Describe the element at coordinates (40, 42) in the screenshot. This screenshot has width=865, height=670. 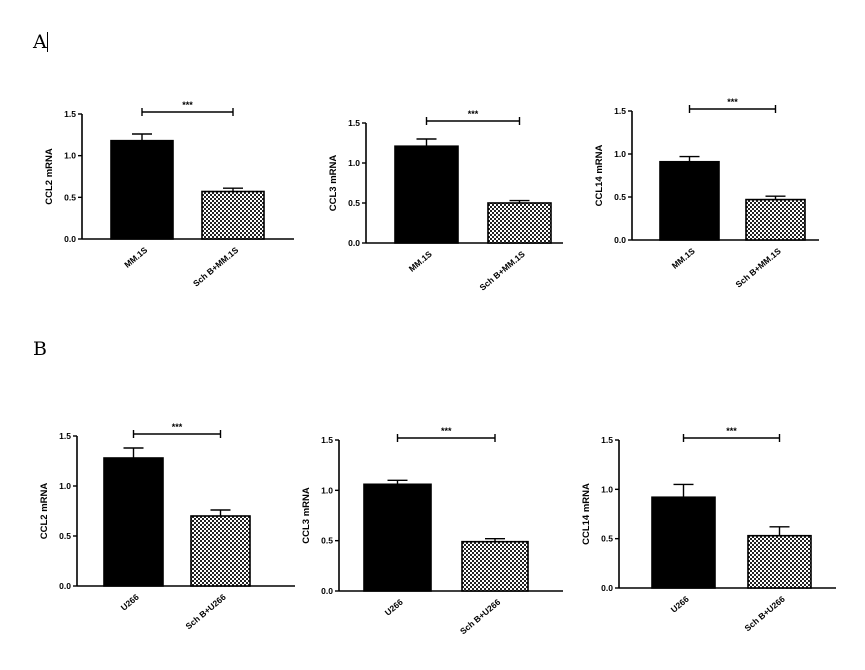
I see `panel-letter-a: A` at that location.